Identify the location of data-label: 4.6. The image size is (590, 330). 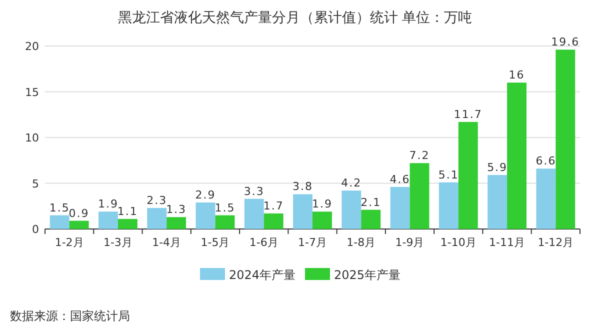
(400, 179).